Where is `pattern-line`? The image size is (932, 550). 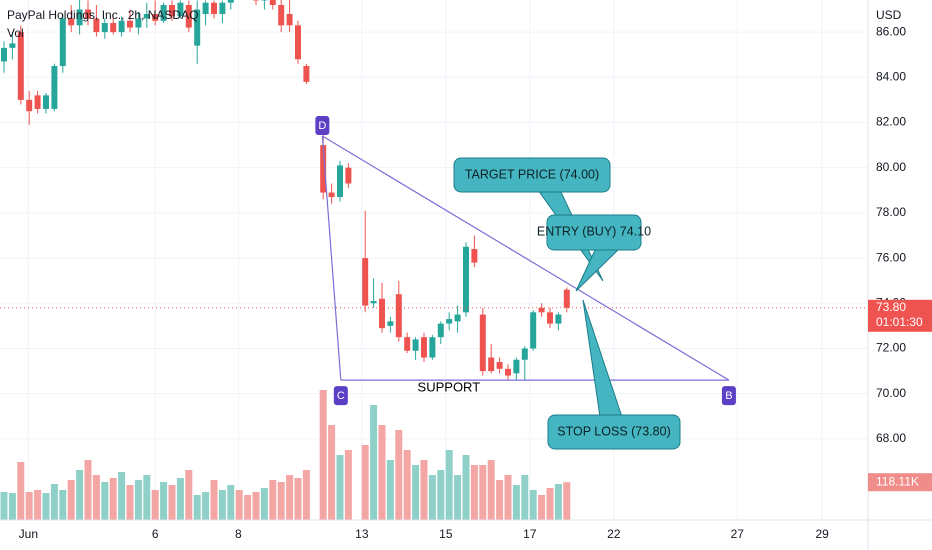
pattern-line is located at coordinates (331, 258).